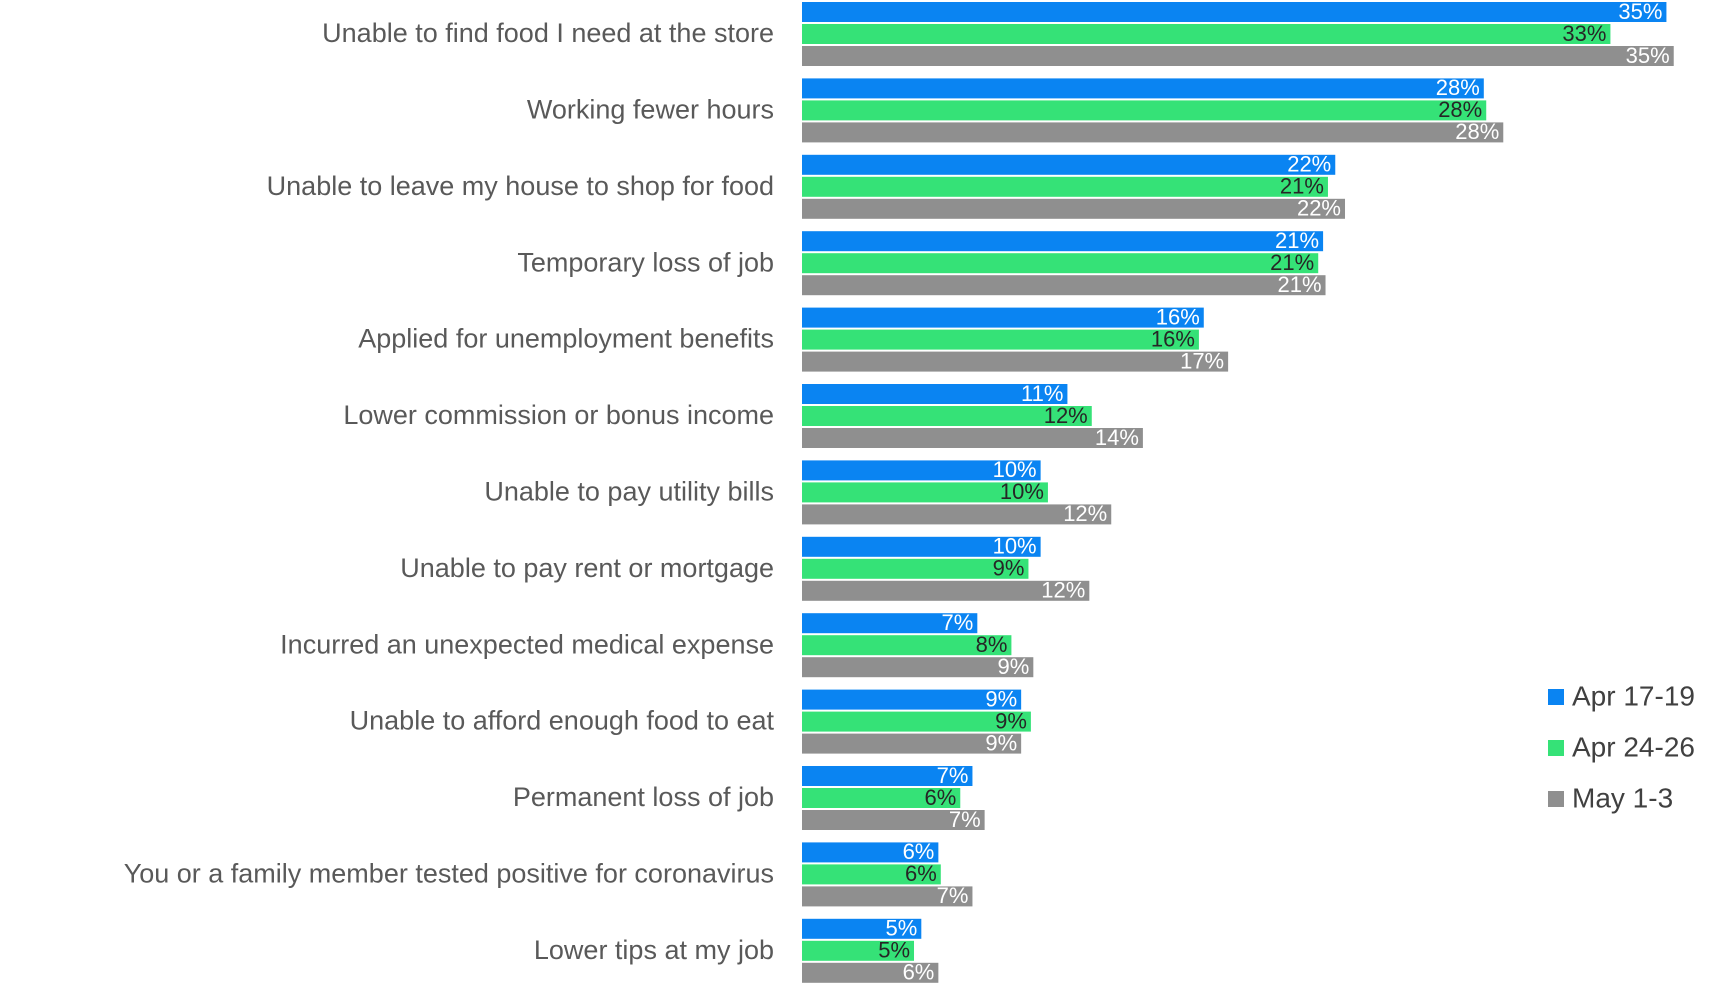  What do you see at coordinates (650, 110) in the screenshot?
I see `category-label: Working fewer hours` at bounding box center [650, 110].